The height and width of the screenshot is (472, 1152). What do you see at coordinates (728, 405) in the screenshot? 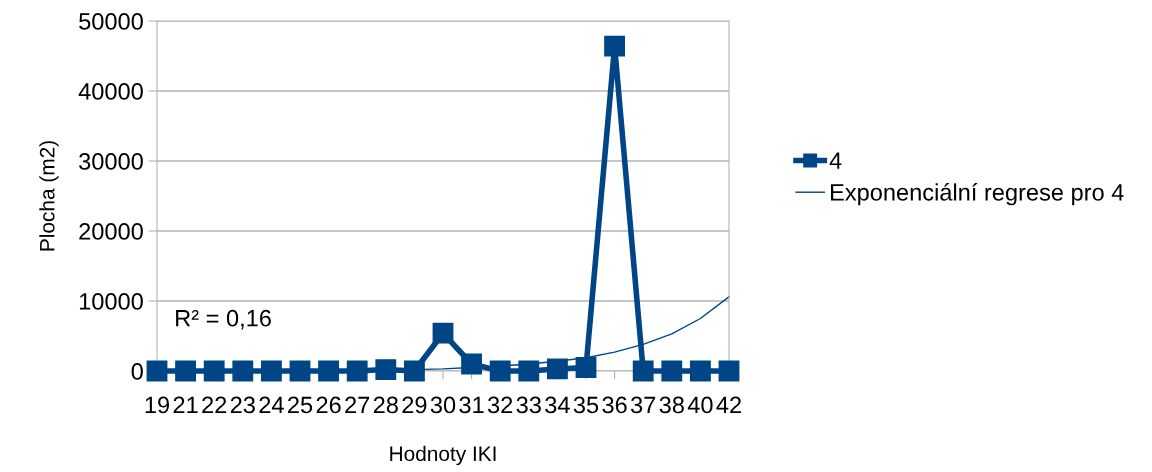
I see `x-tick-label: 42` at bounding box center [728, 405].